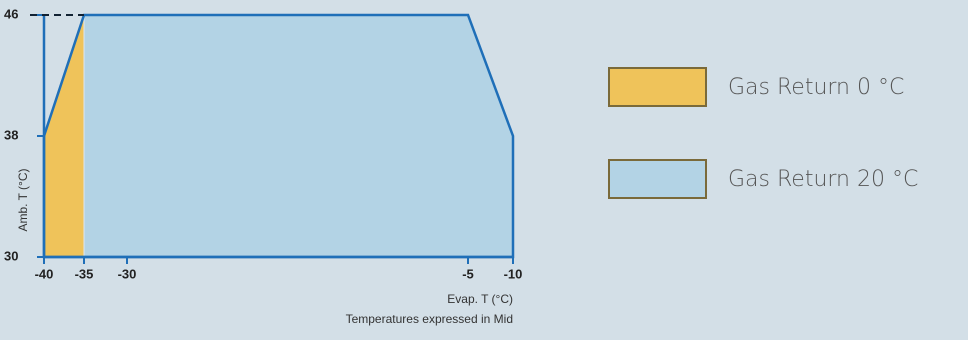 This screenshot has width=968, height=340. What do you see at coordinates (513, 273) in the screenshot?
I see `x-tick-label: -10` at bounding box center [513, 273].